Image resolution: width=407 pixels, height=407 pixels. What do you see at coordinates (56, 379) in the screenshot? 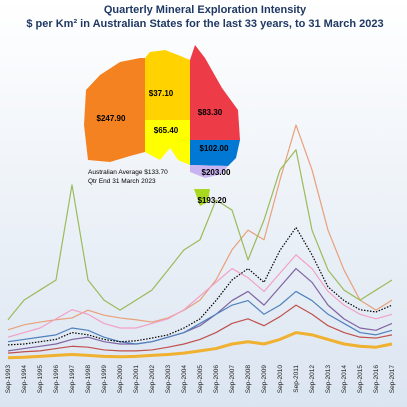
I see `x-tick-label: Sep-1996` at bounding box center [56, 379].